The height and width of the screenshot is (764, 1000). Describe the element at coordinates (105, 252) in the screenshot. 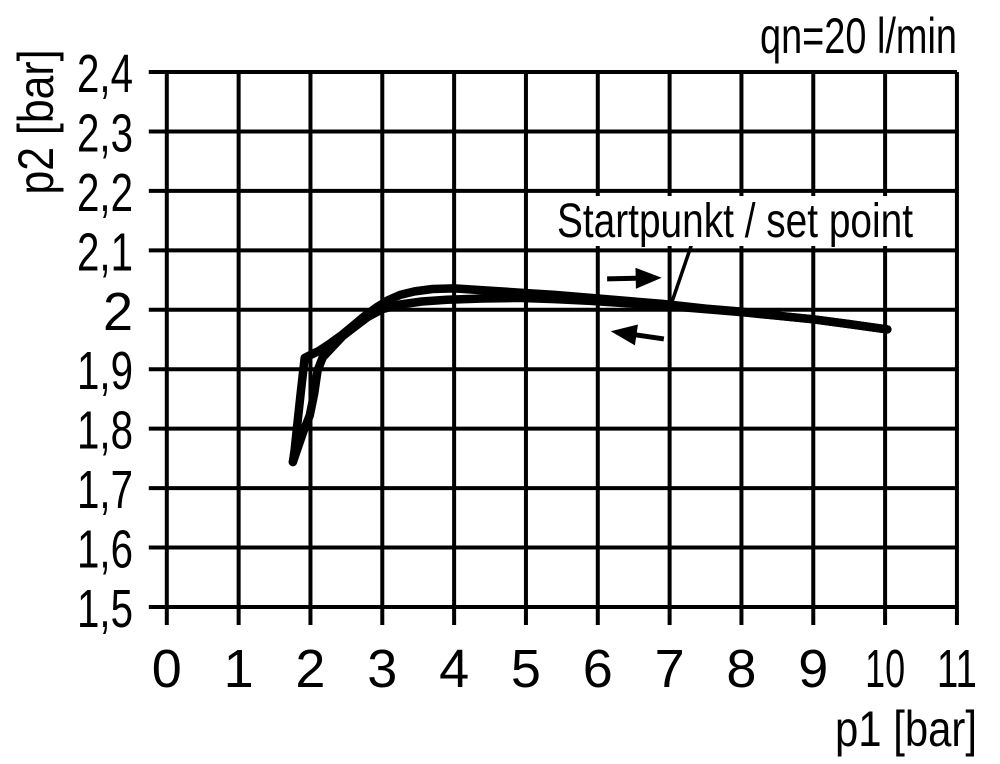

I see `y-tick-label: 2,1` at that location.